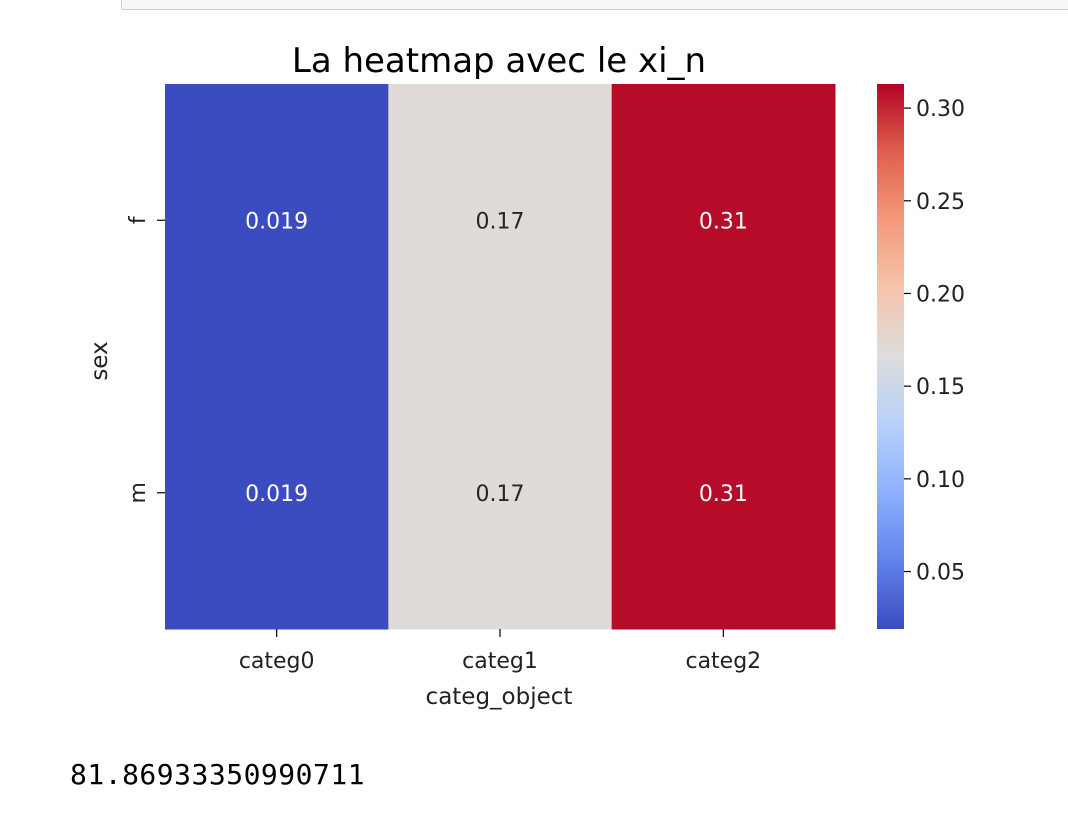 The height and width of the screenshot is (826, 1068). Describe the element at coordinates (940, 480) in the screenshot. I see `colorbar-tick-label: 0.10` at that location.